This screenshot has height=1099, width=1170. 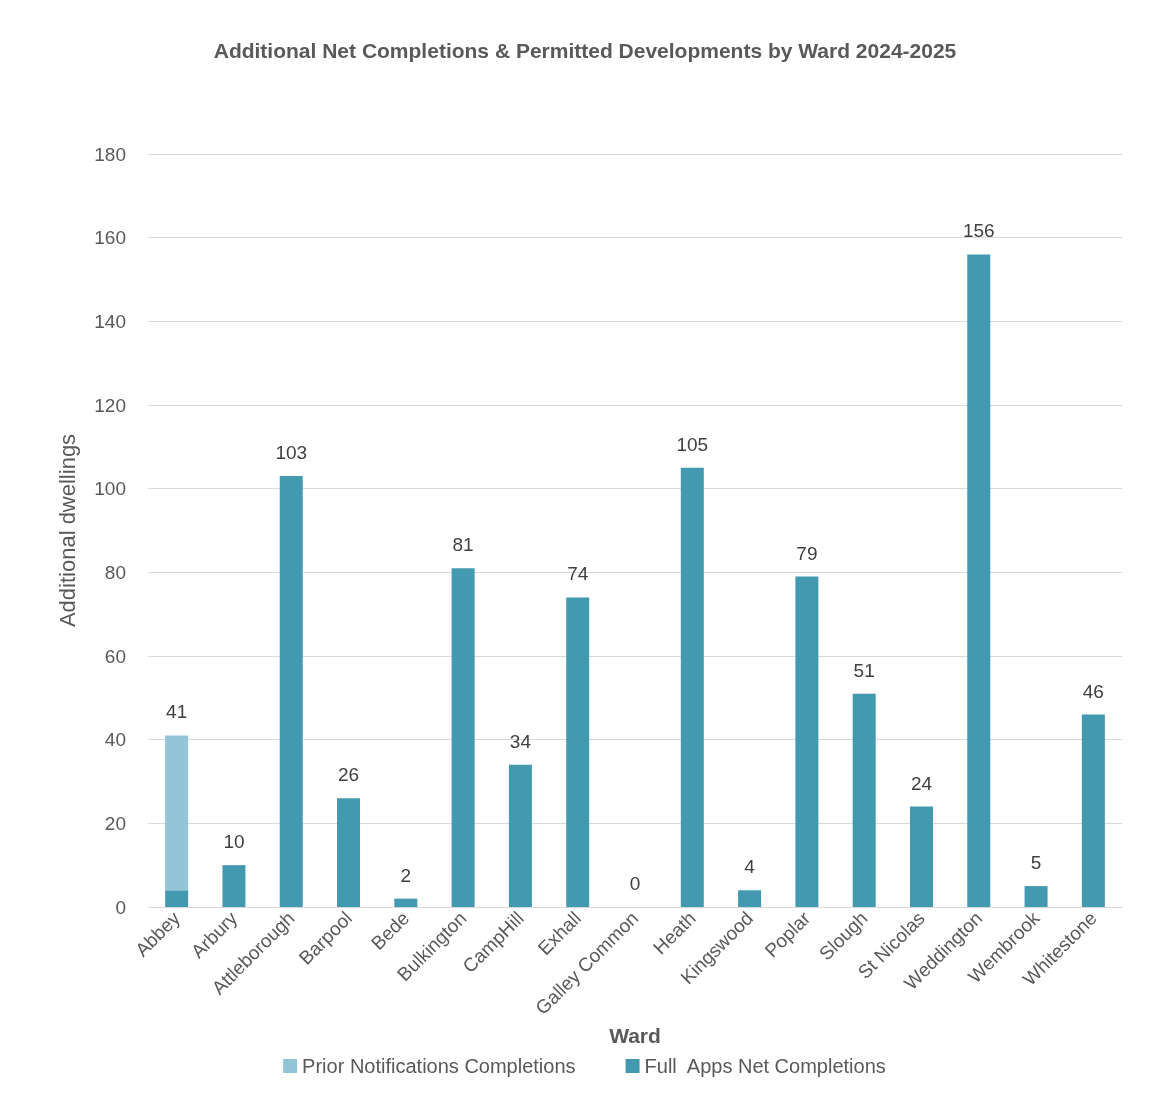 What do you see at coordinates (1036, 863) in the screenshot?
I see `total-label: 5` at bounding box center [1036, 863].